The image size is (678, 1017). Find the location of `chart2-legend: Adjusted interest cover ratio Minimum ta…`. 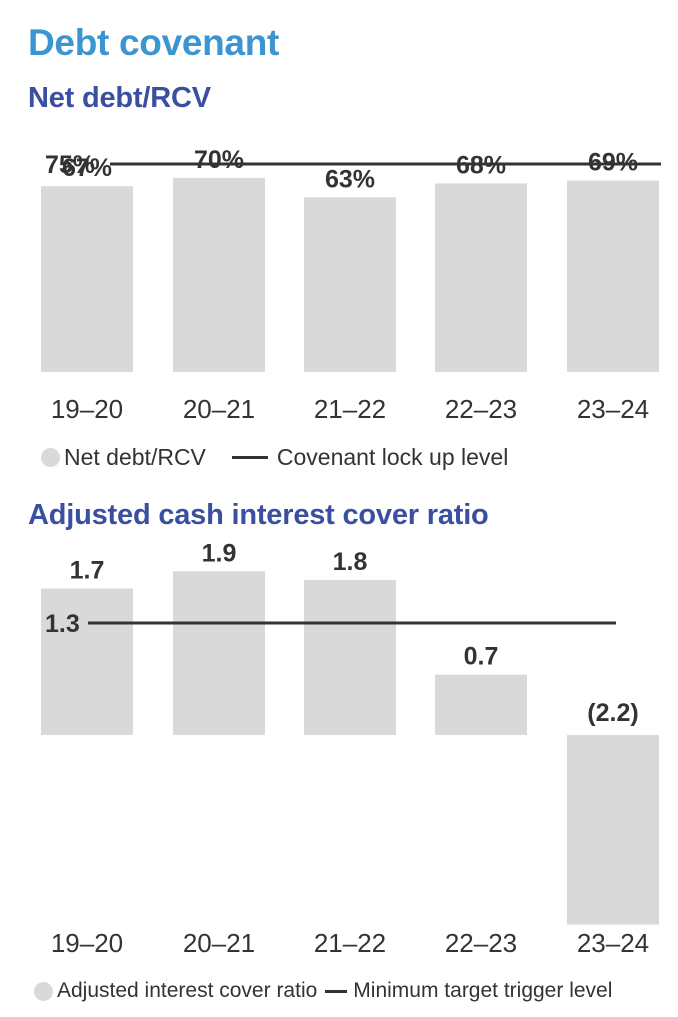

chart2-legend: Adjusted interest cover ratio Minimum ta… is located at coordinates (323, 991).